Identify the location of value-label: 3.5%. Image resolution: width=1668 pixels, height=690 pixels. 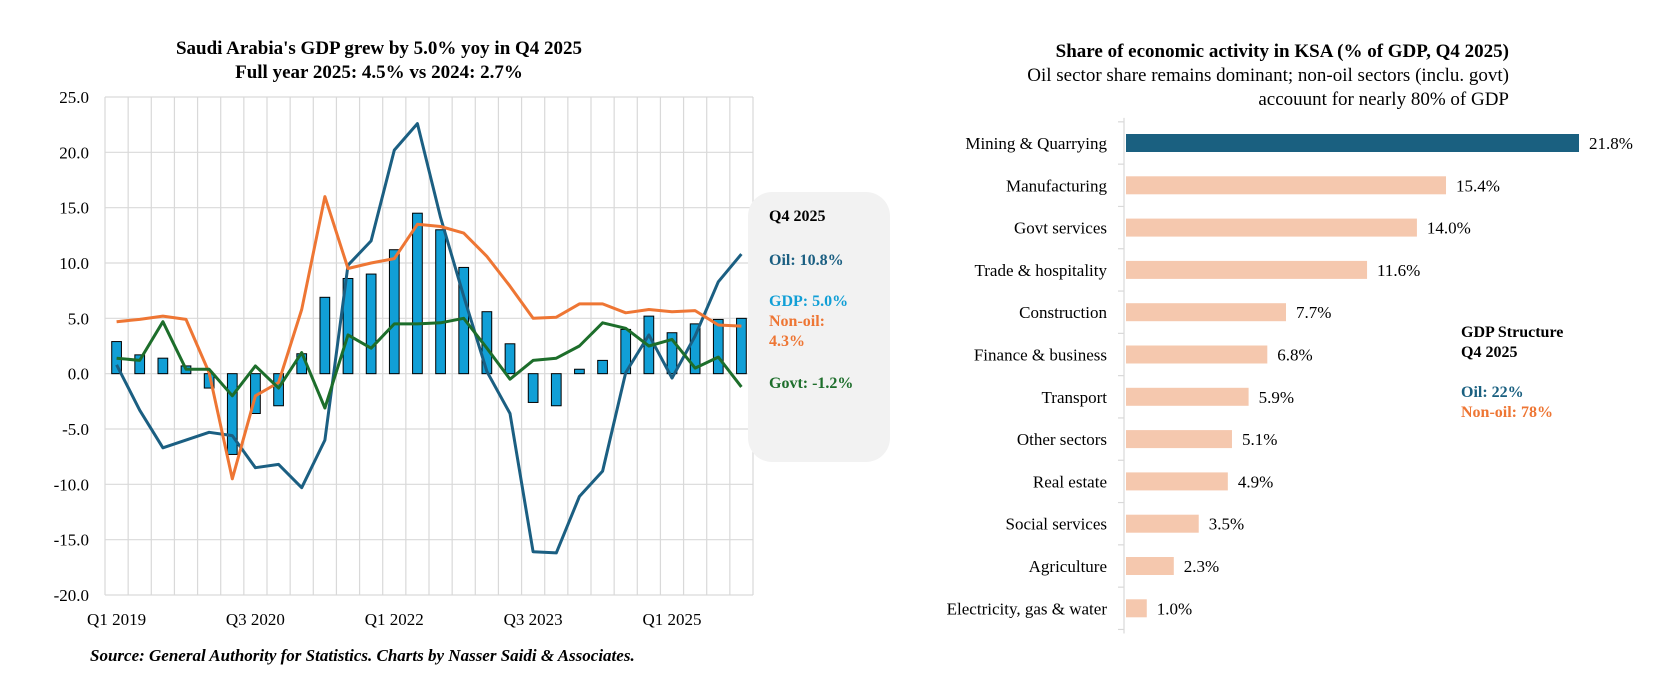
(1226, 524).